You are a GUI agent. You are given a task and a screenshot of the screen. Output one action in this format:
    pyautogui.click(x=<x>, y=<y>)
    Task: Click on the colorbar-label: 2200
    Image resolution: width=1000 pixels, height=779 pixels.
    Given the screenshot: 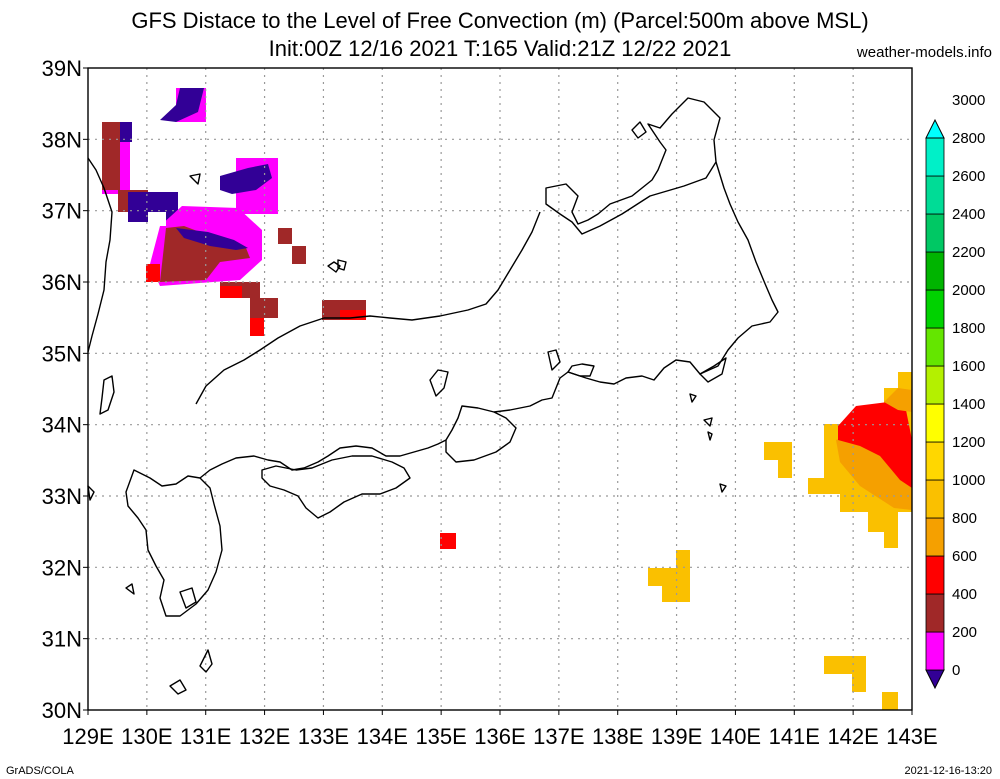 What is the action you would take?
    pyautogui.click(x=968, y=252)
    